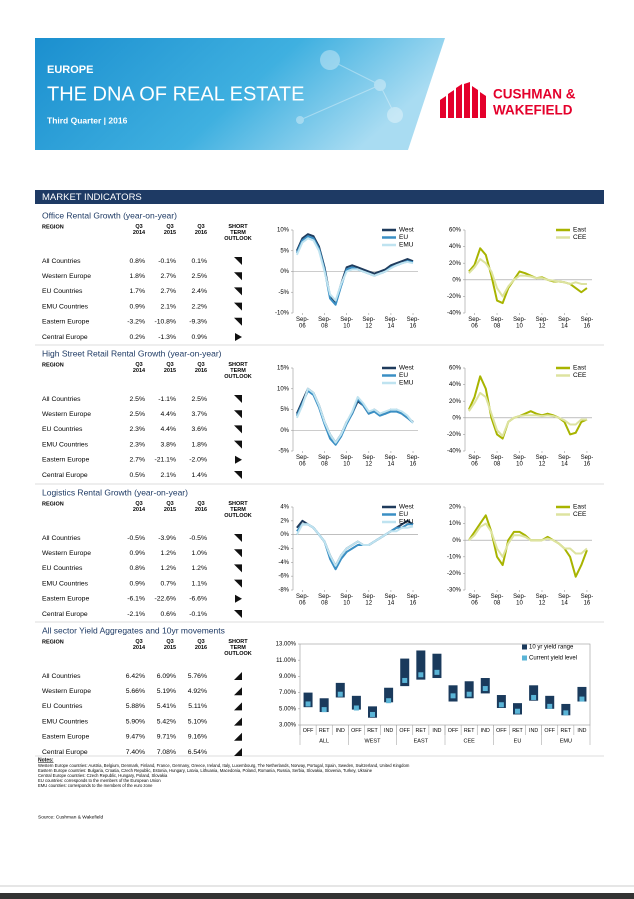 Image resolution: width=634 pixels, height=899 pixels. I want to click on y-tick-label: 40%, so click(455, 385).